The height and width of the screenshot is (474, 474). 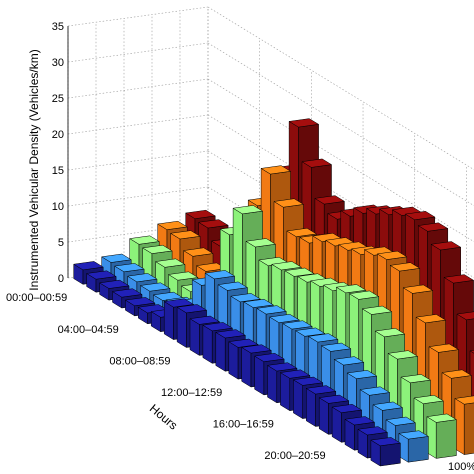 What do you see at coordinates (36, 298) in the screenshot?
I see `hour-tick-label: 00:00–00:59` at bounding box center [36, 298].